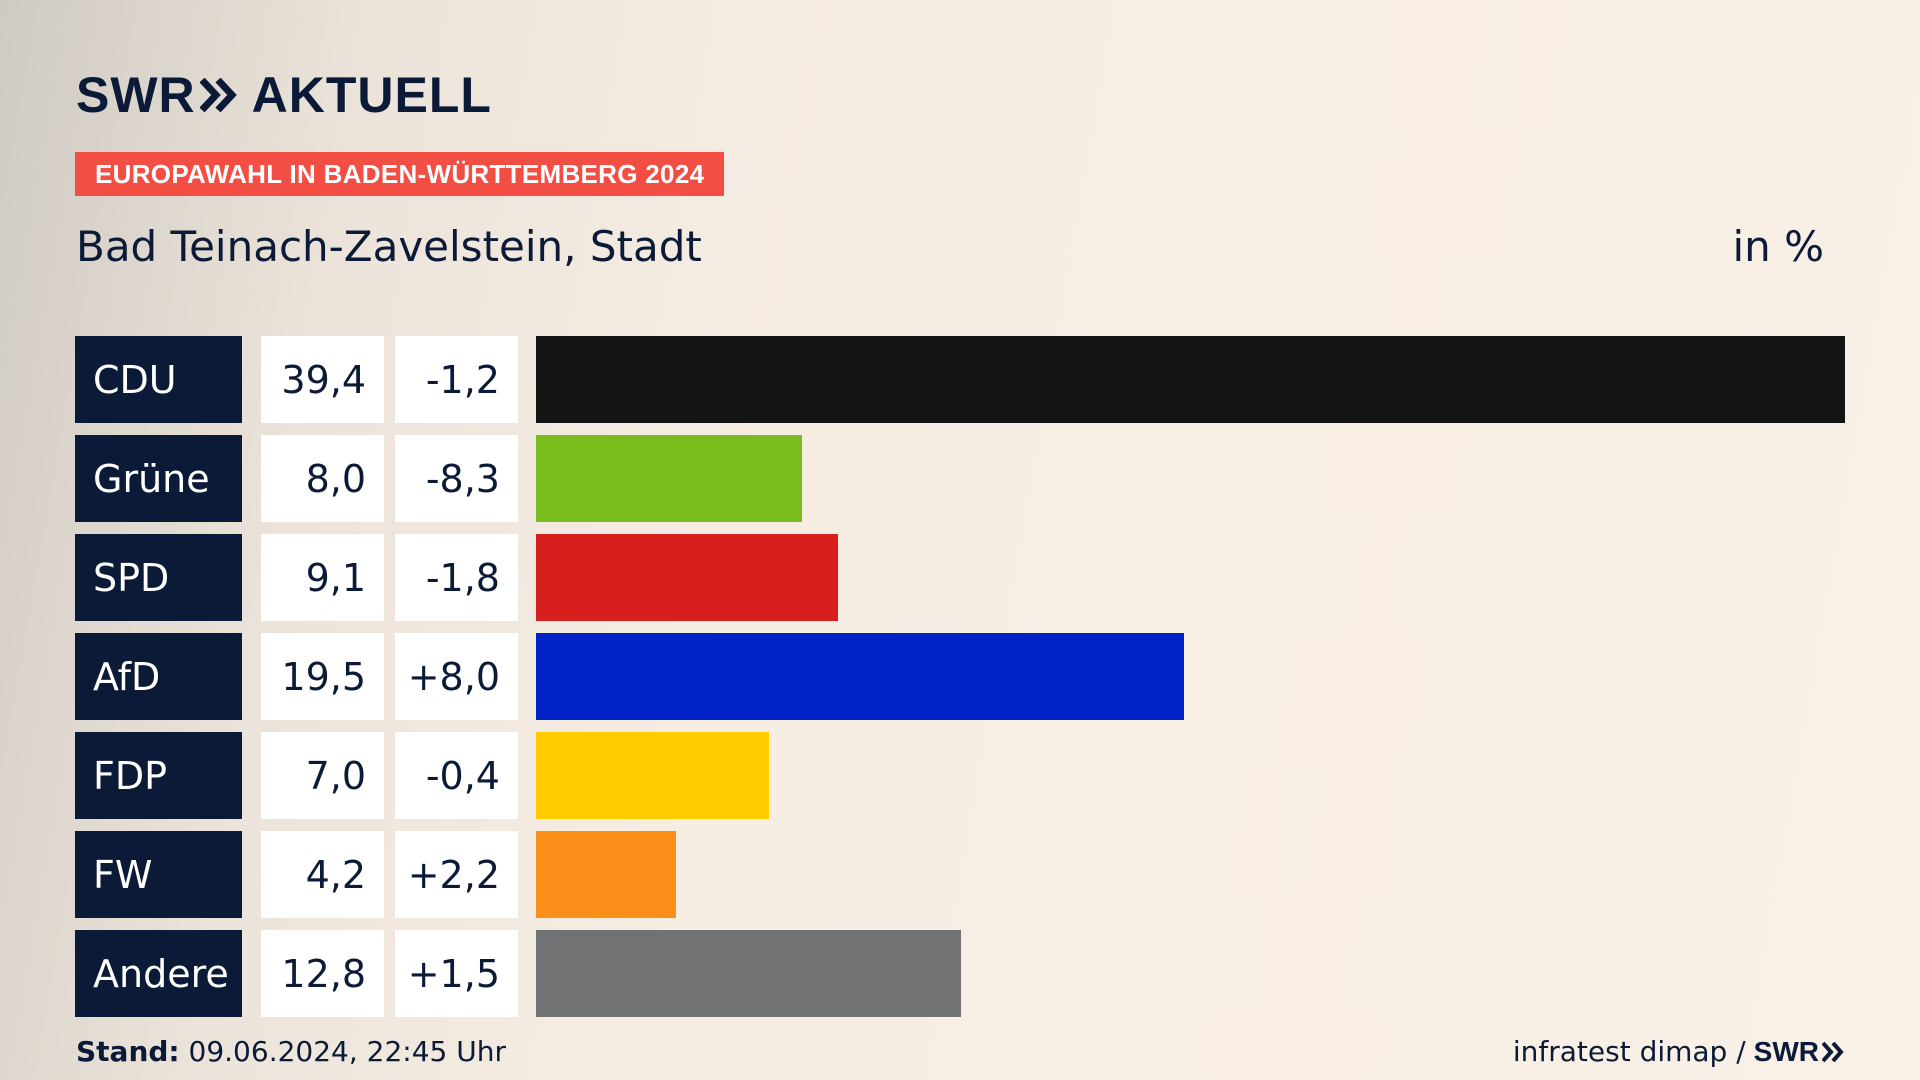  Describe the element at coordinates (400, 174) in the screenshot. I see `election-banner: EUROPAWAHL IN BADEN-WÜRTTEMBERG 2024` at that location.